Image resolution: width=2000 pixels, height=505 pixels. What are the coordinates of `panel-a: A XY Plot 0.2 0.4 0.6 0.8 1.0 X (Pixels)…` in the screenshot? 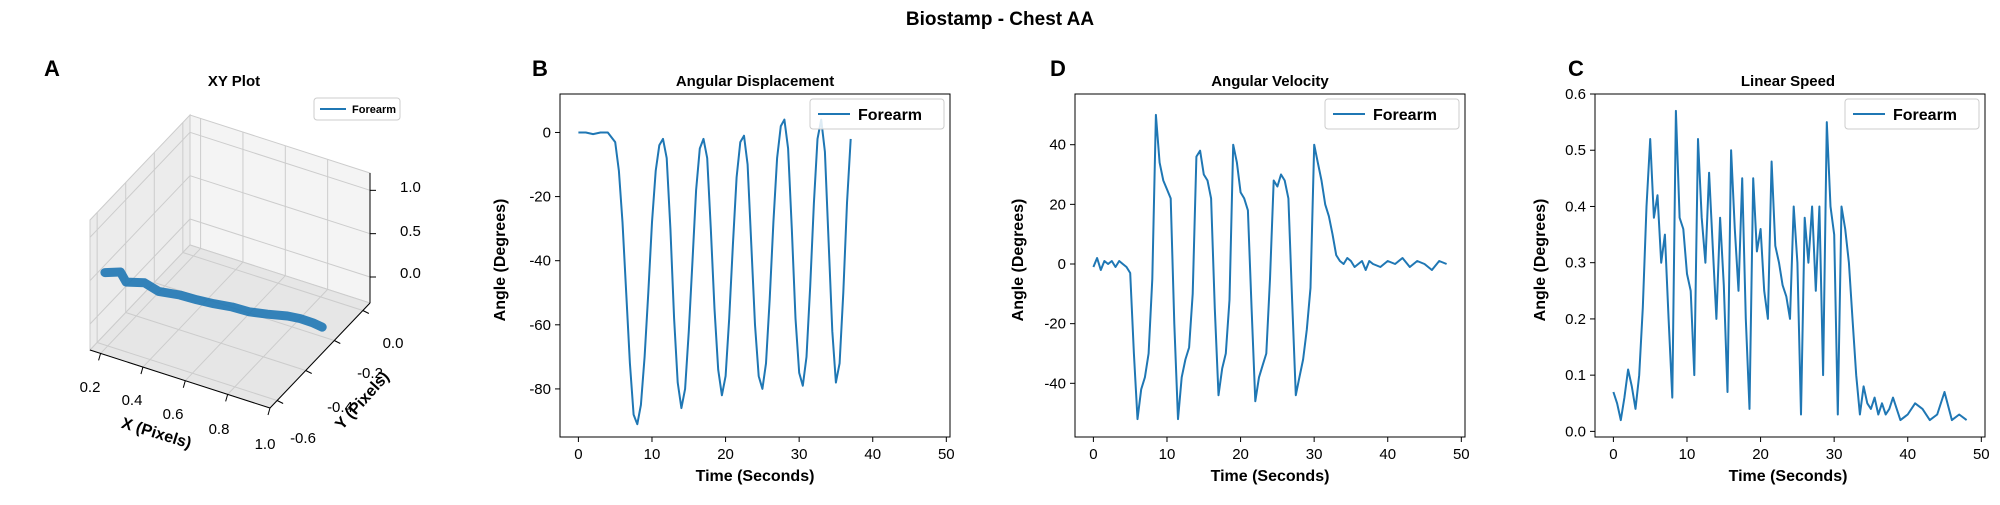 It's located at (232, 254).